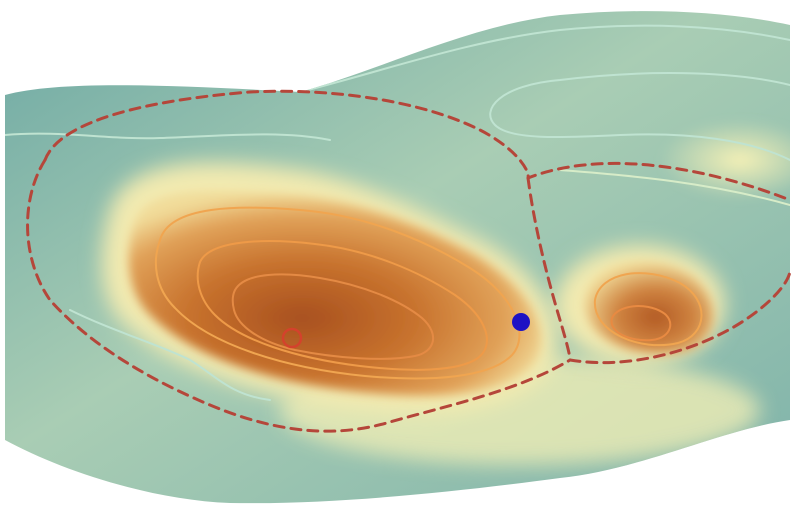 Image resolution: width=795 pixels, height=511 pixels. What do you see at coordinates (292, 338) in the screenshot?
I see `basin-minimum-marker` at bounding box center [292, 338].